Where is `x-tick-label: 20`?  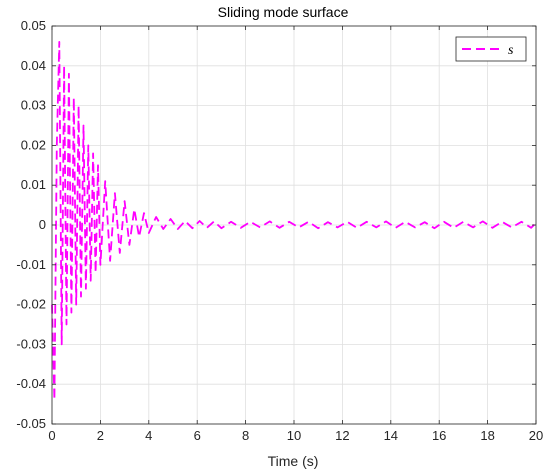
x-tick-label: 20 is located at coordinates (536, 435).